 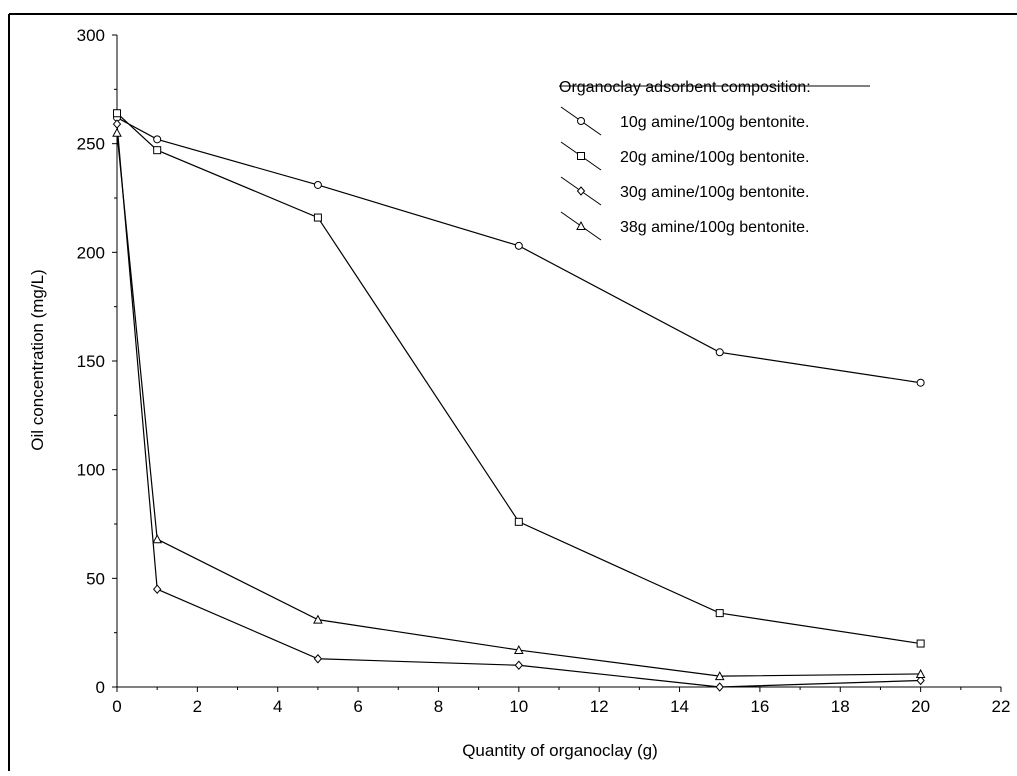 What do you see at coordinates (438, 706) in the screenshot?
I see `x-tick-label: 8` at bounding box center [438, 706].